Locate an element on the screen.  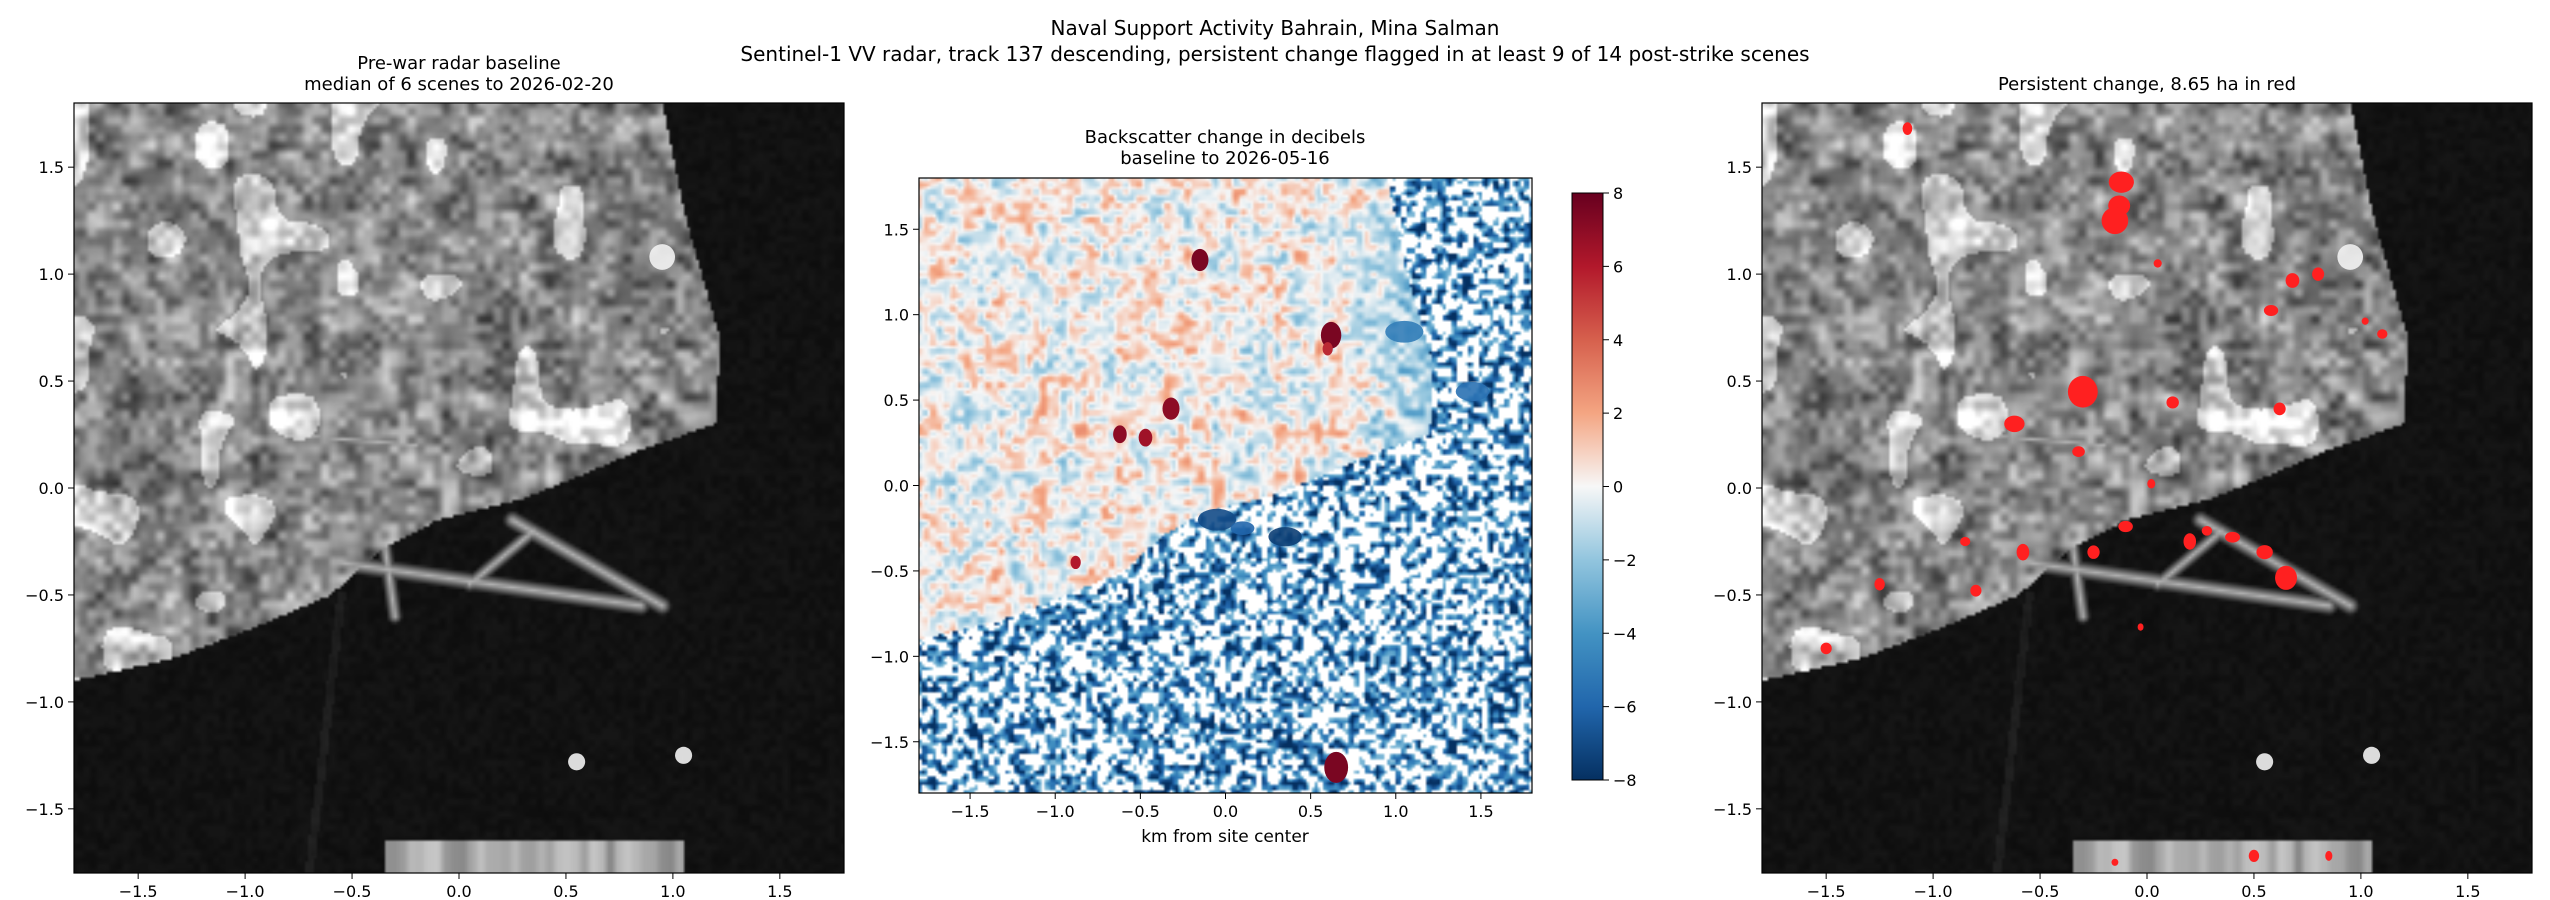
panel-baseline-title: Pre-war radar baseline is located at coordinates (458, 63).